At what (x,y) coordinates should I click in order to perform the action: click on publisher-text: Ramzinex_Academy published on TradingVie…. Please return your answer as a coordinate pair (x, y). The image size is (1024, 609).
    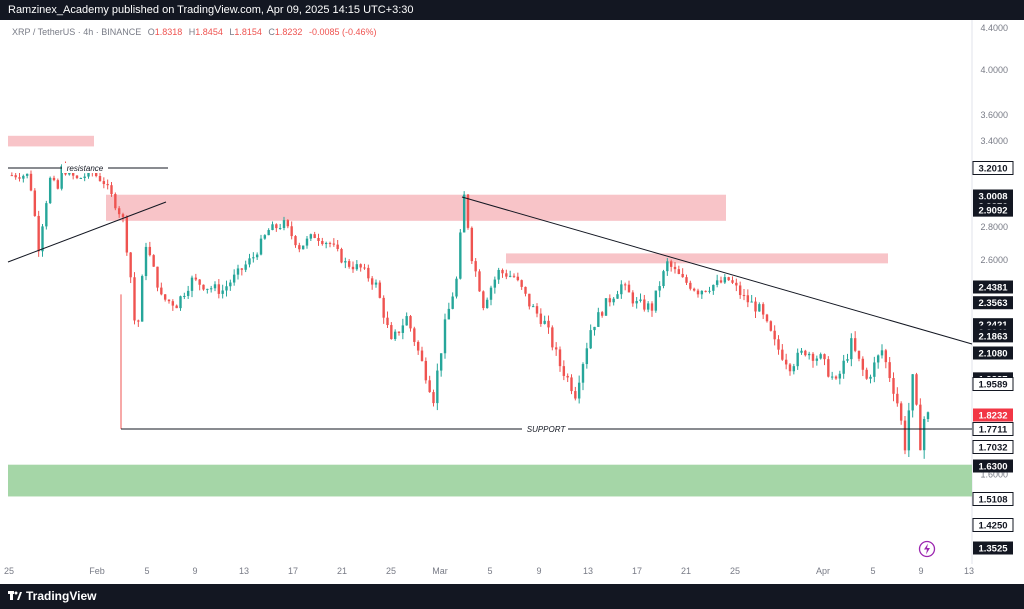
    Looking at the image, I should click on (211, 10).